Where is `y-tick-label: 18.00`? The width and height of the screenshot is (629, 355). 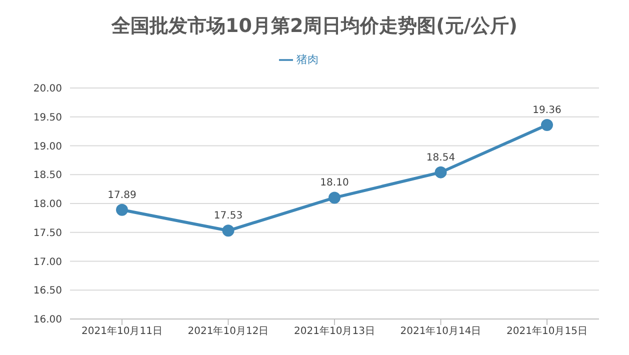
y-tick-label: 18.00 is located at coordinates (47, 204).